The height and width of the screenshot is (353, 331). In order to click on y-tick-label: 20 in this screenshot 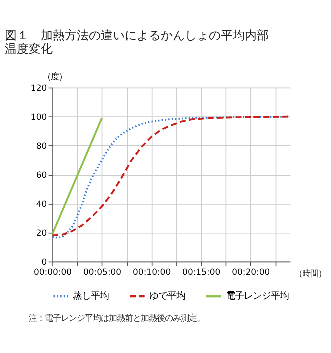, I will do `click(42, 233)`.